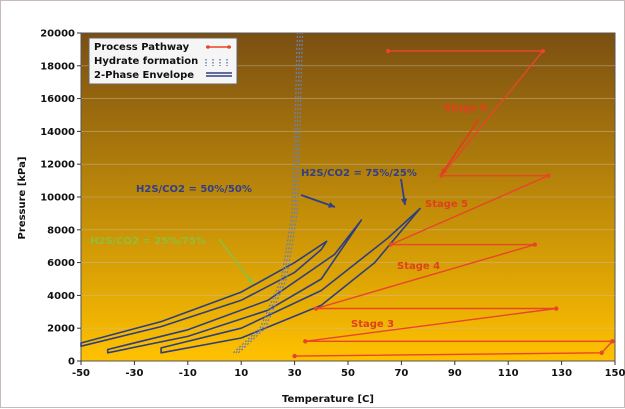 The image size is (625, 409). I want to click on y-tick-label: 10000, so click(57, 198).